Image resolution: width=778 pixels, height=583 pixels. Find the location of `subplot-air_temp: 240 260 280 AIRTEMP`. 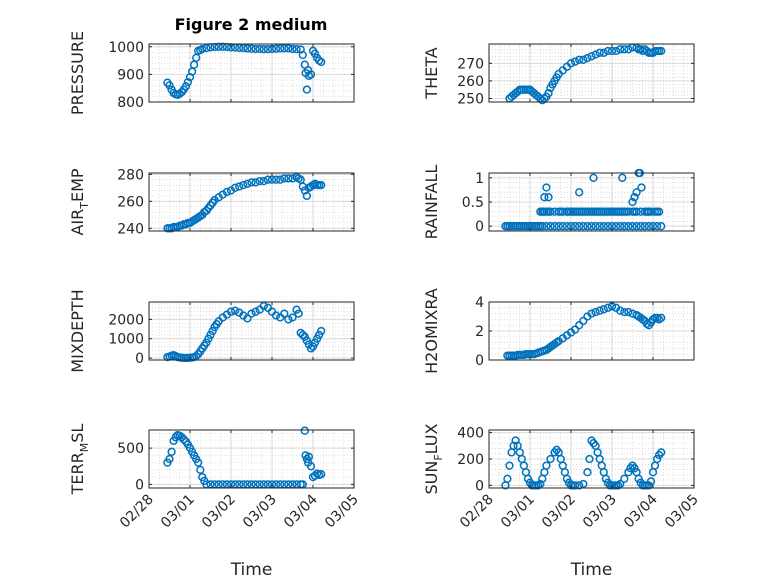

subplot-air_temp: 240 260 280 AIRTEMP is located at coordinates (211, 202).